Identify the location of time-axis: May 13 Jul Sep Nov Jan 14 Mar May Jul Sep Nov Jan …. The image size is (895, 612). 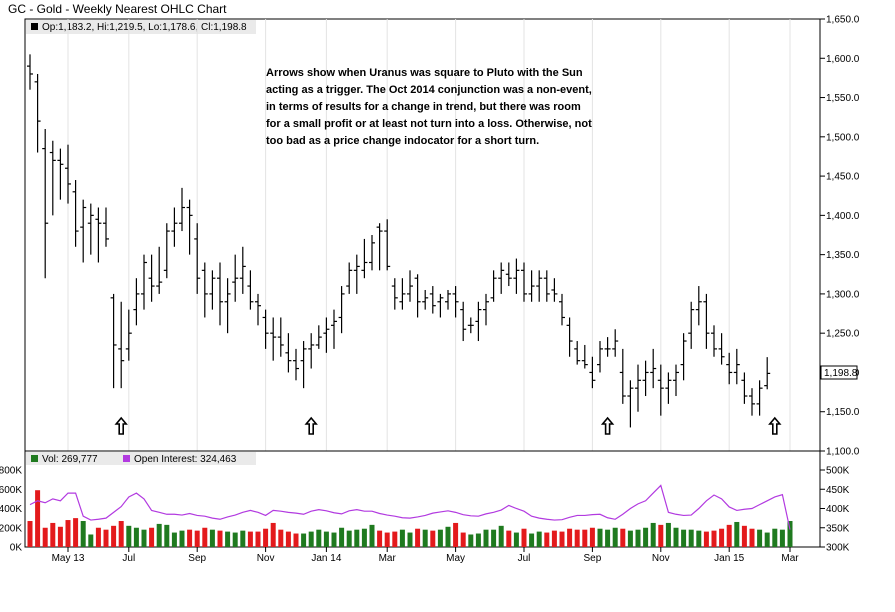
(425, 555).